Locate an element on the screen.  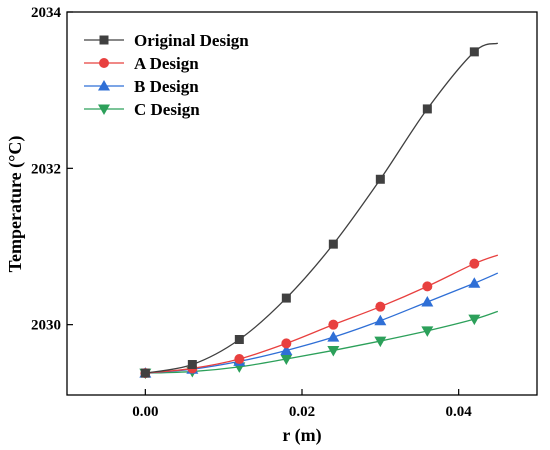
legend-label: C Design is located at coordinates (167, 109).